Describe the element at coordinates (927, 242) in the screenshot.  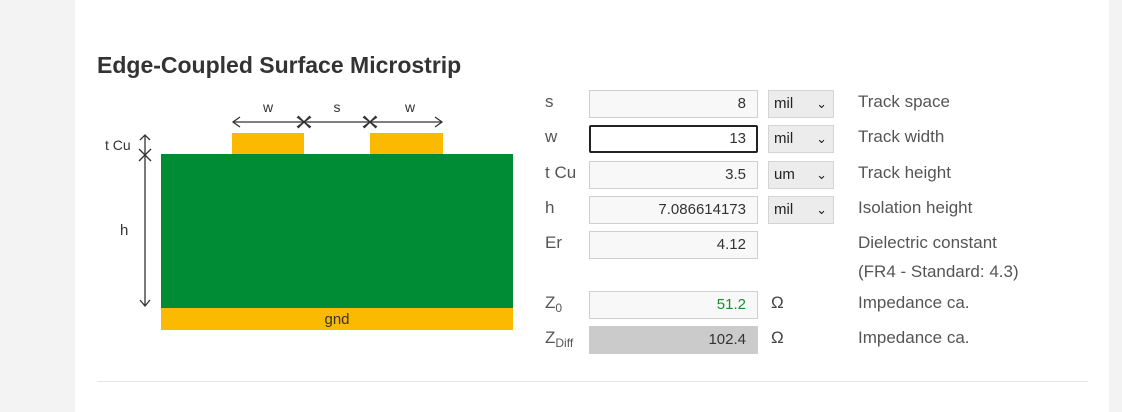
I see `dielectric-constant-description: Dielectric constant` at that location.